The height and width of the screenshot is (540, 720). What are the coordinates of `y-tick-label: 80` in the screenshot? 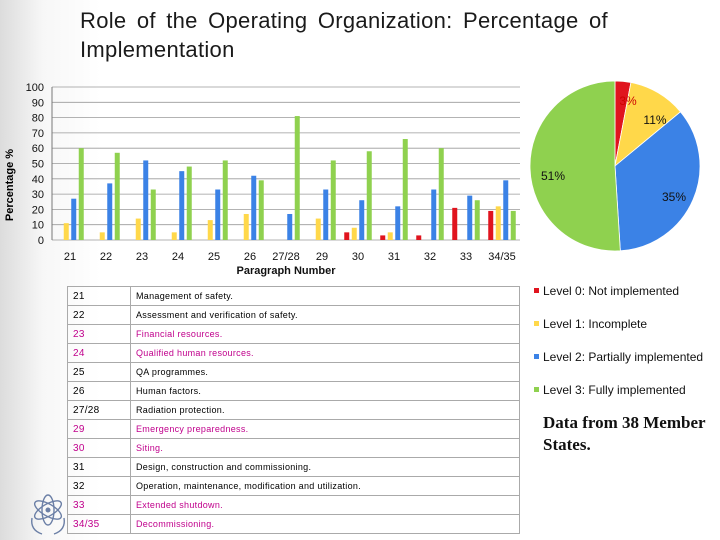 It's located at (38, 119).